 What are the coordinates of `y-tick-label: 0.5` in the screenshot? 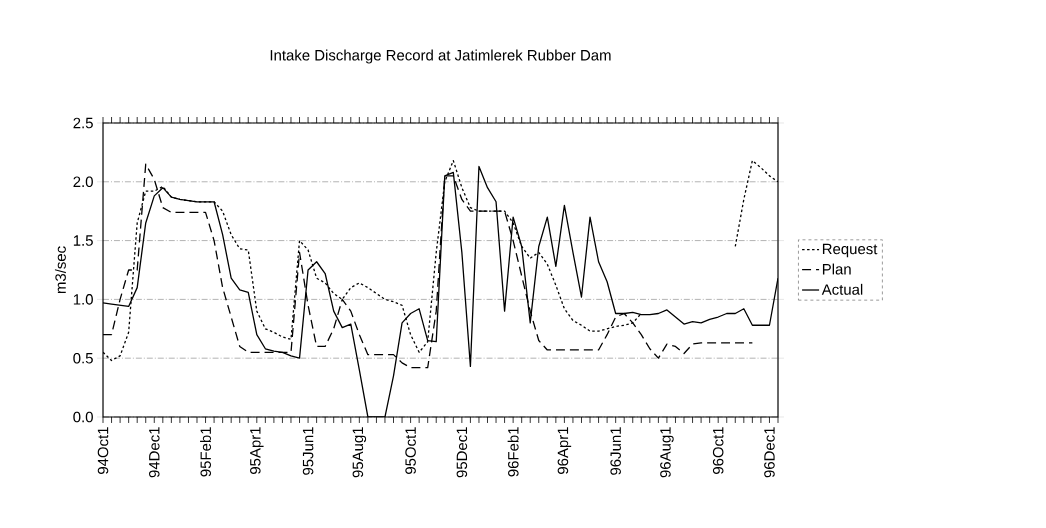 It's located at (83, 358).